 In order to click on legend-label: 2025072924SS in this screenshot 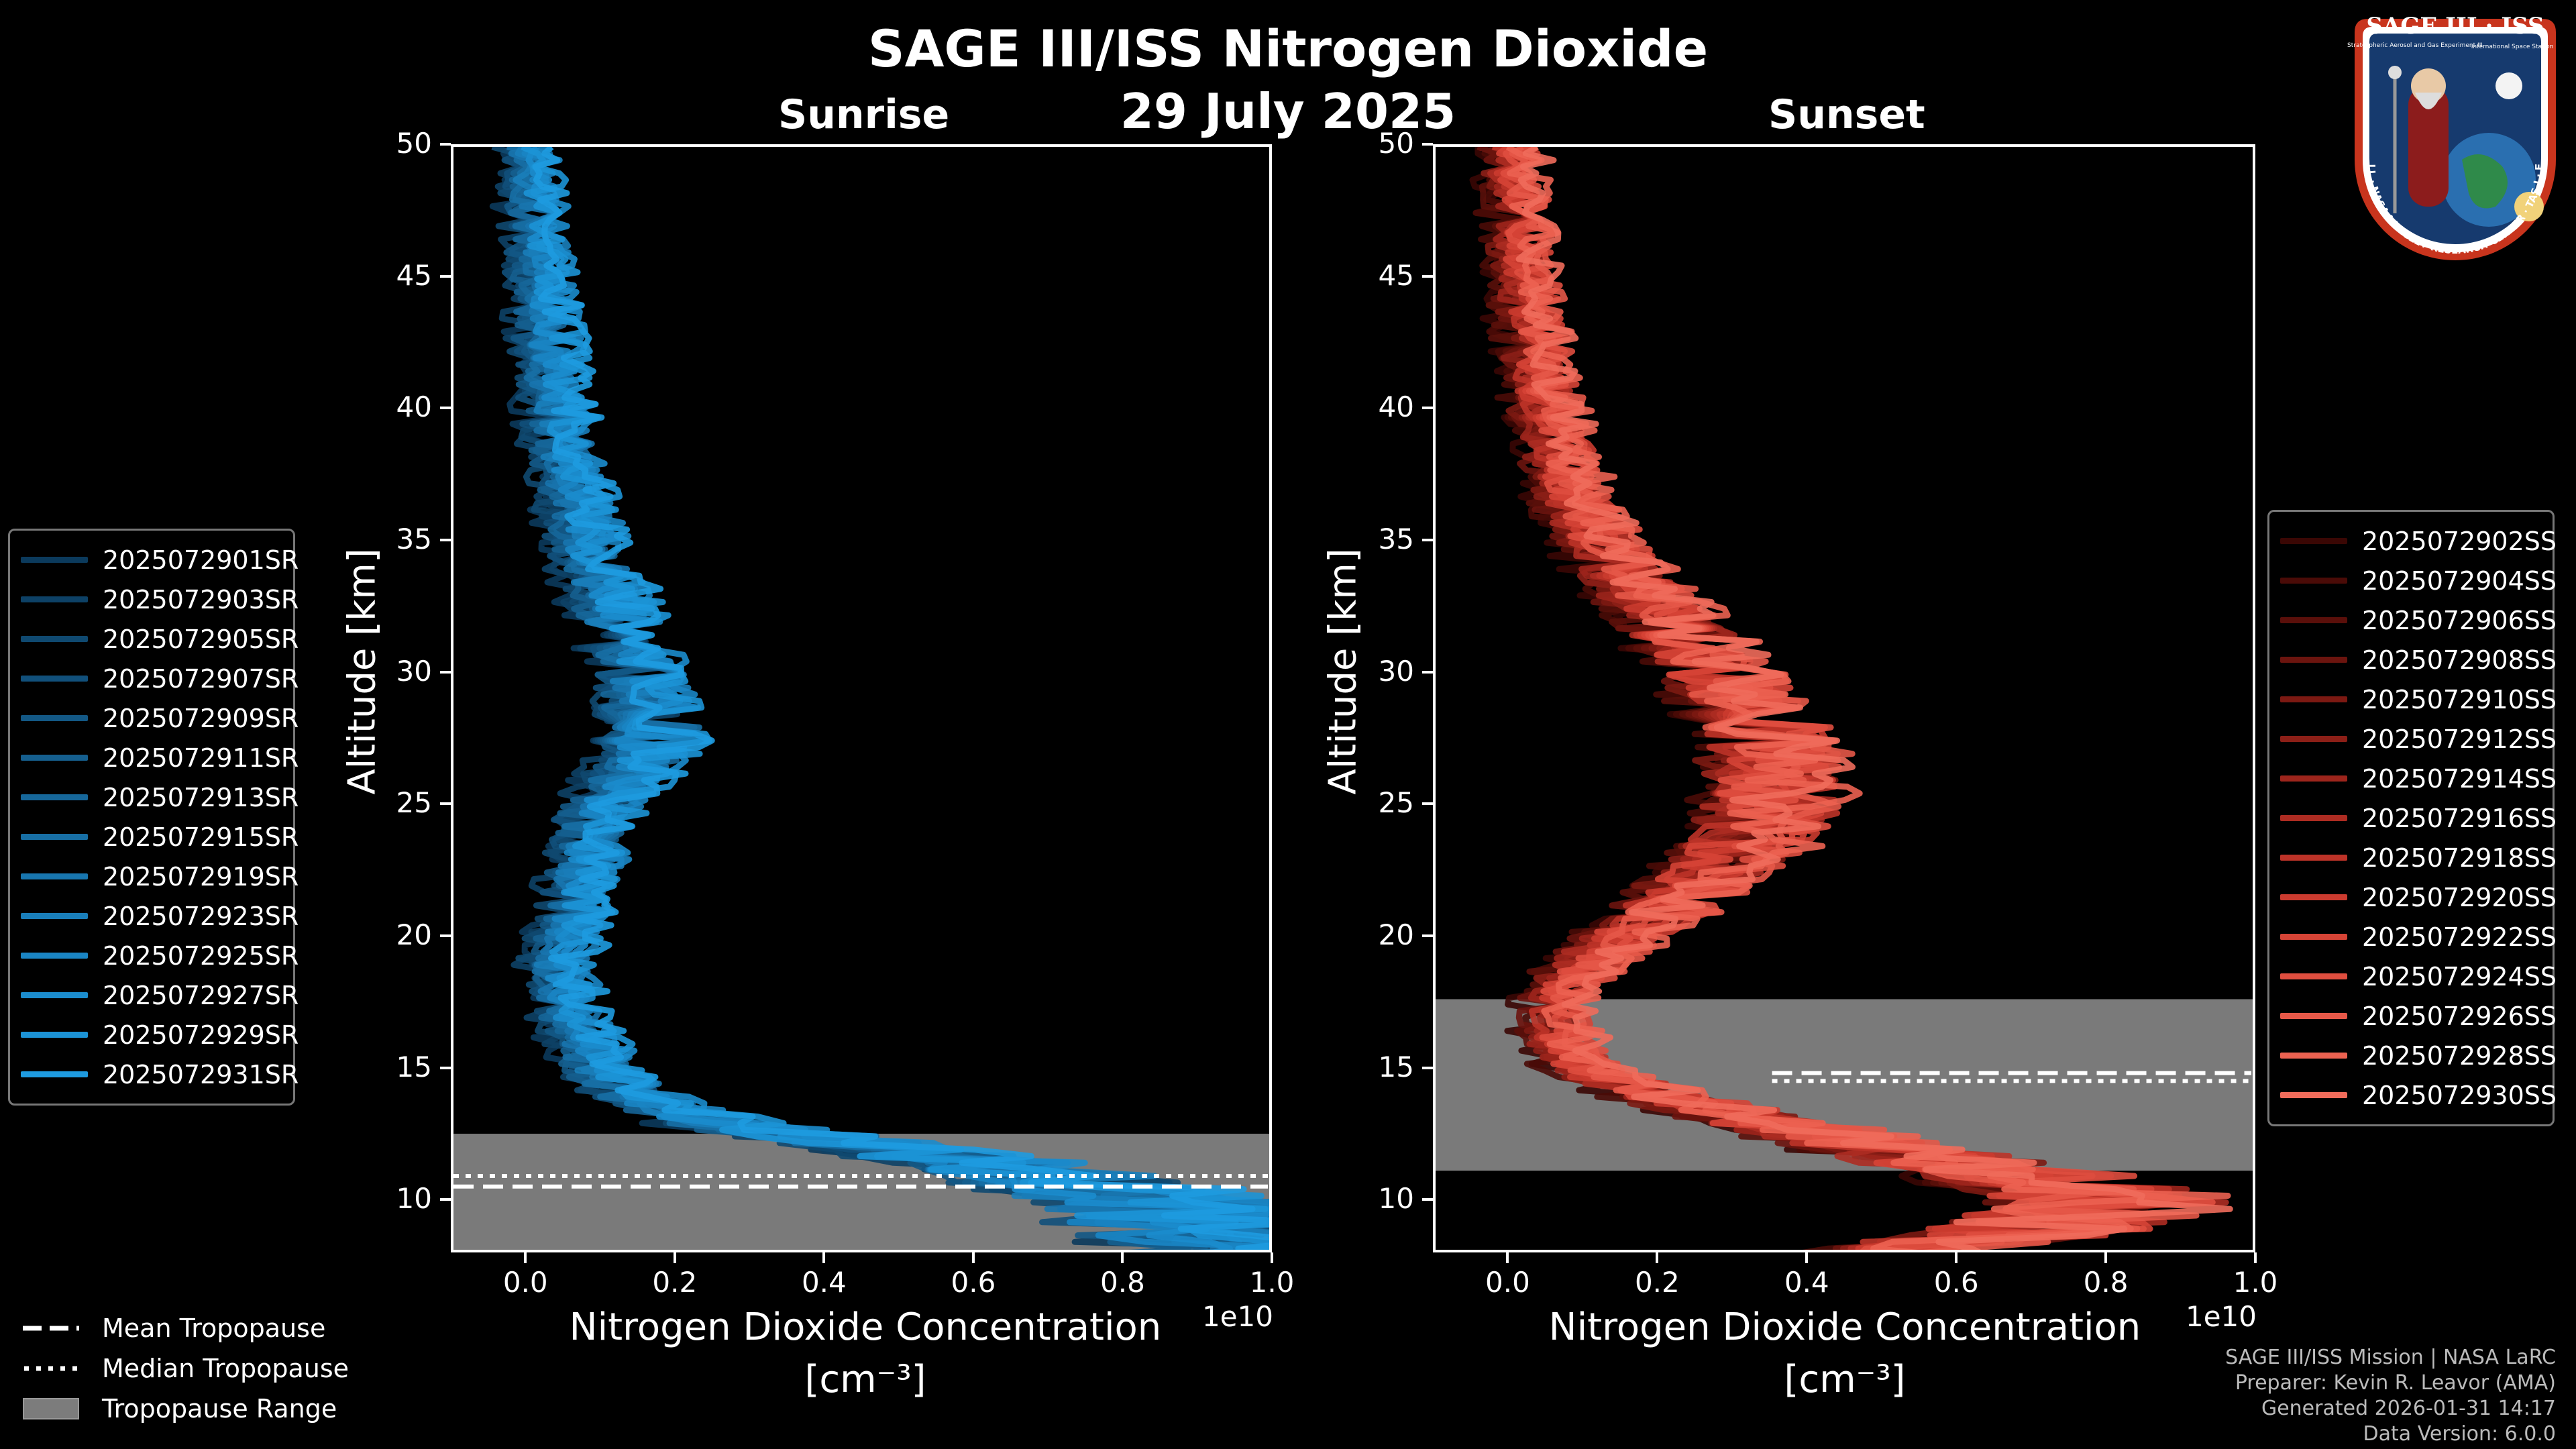, I will do `click(2459, 976)`.